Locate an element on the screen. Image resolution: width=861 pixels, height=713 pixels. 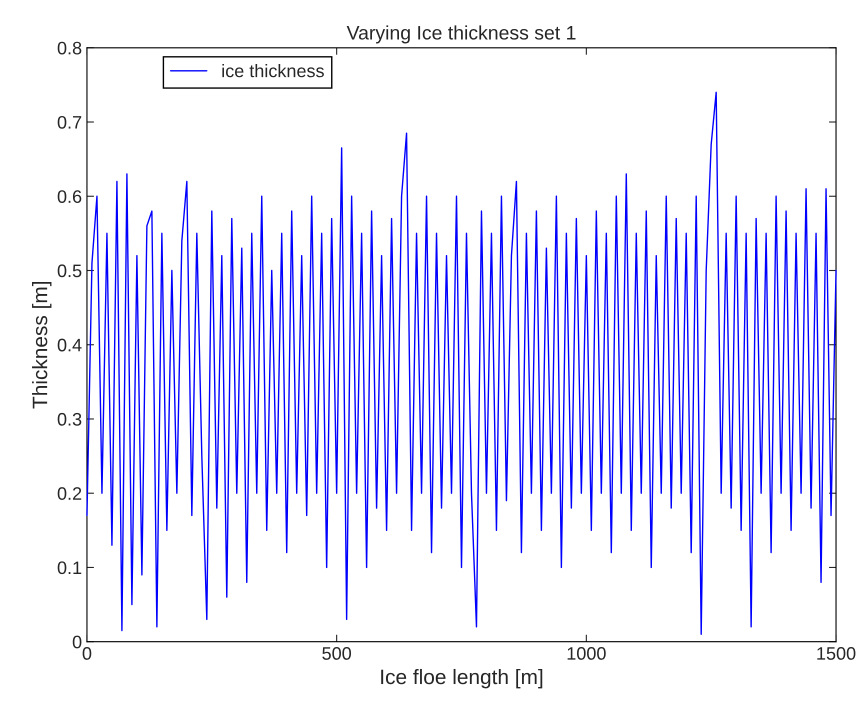
y-tick-label: 0.8 is located at coordinates (70, 48).